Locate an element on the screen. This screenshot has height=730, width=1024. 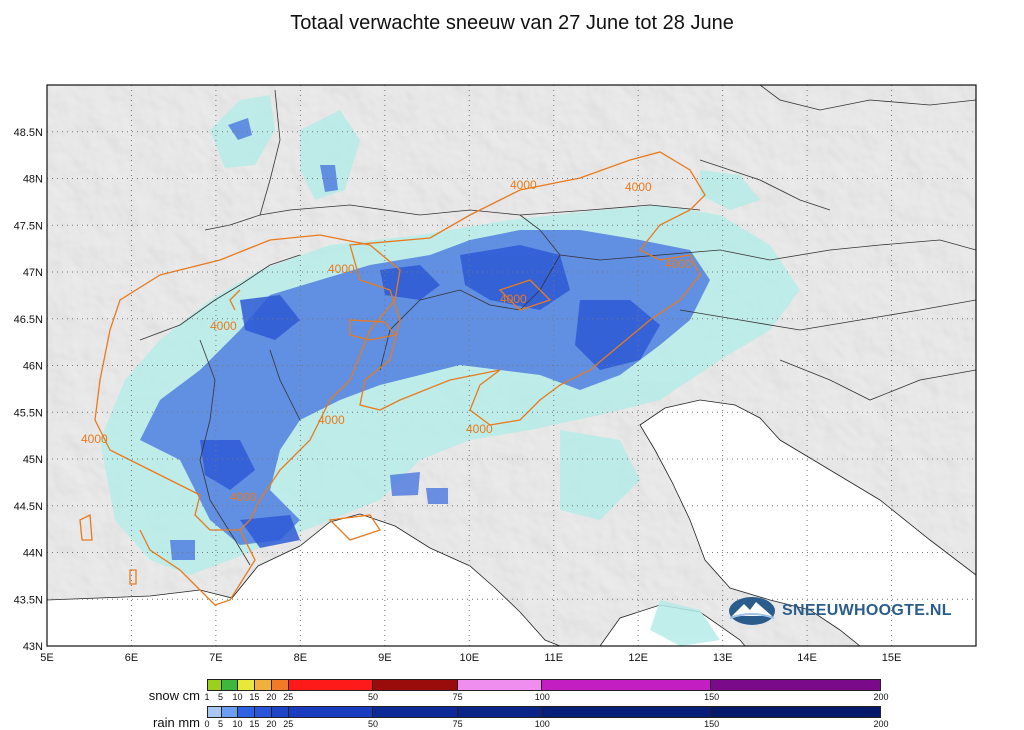
colorbar-tick-label: 0 is located at coordinates (207, 724).